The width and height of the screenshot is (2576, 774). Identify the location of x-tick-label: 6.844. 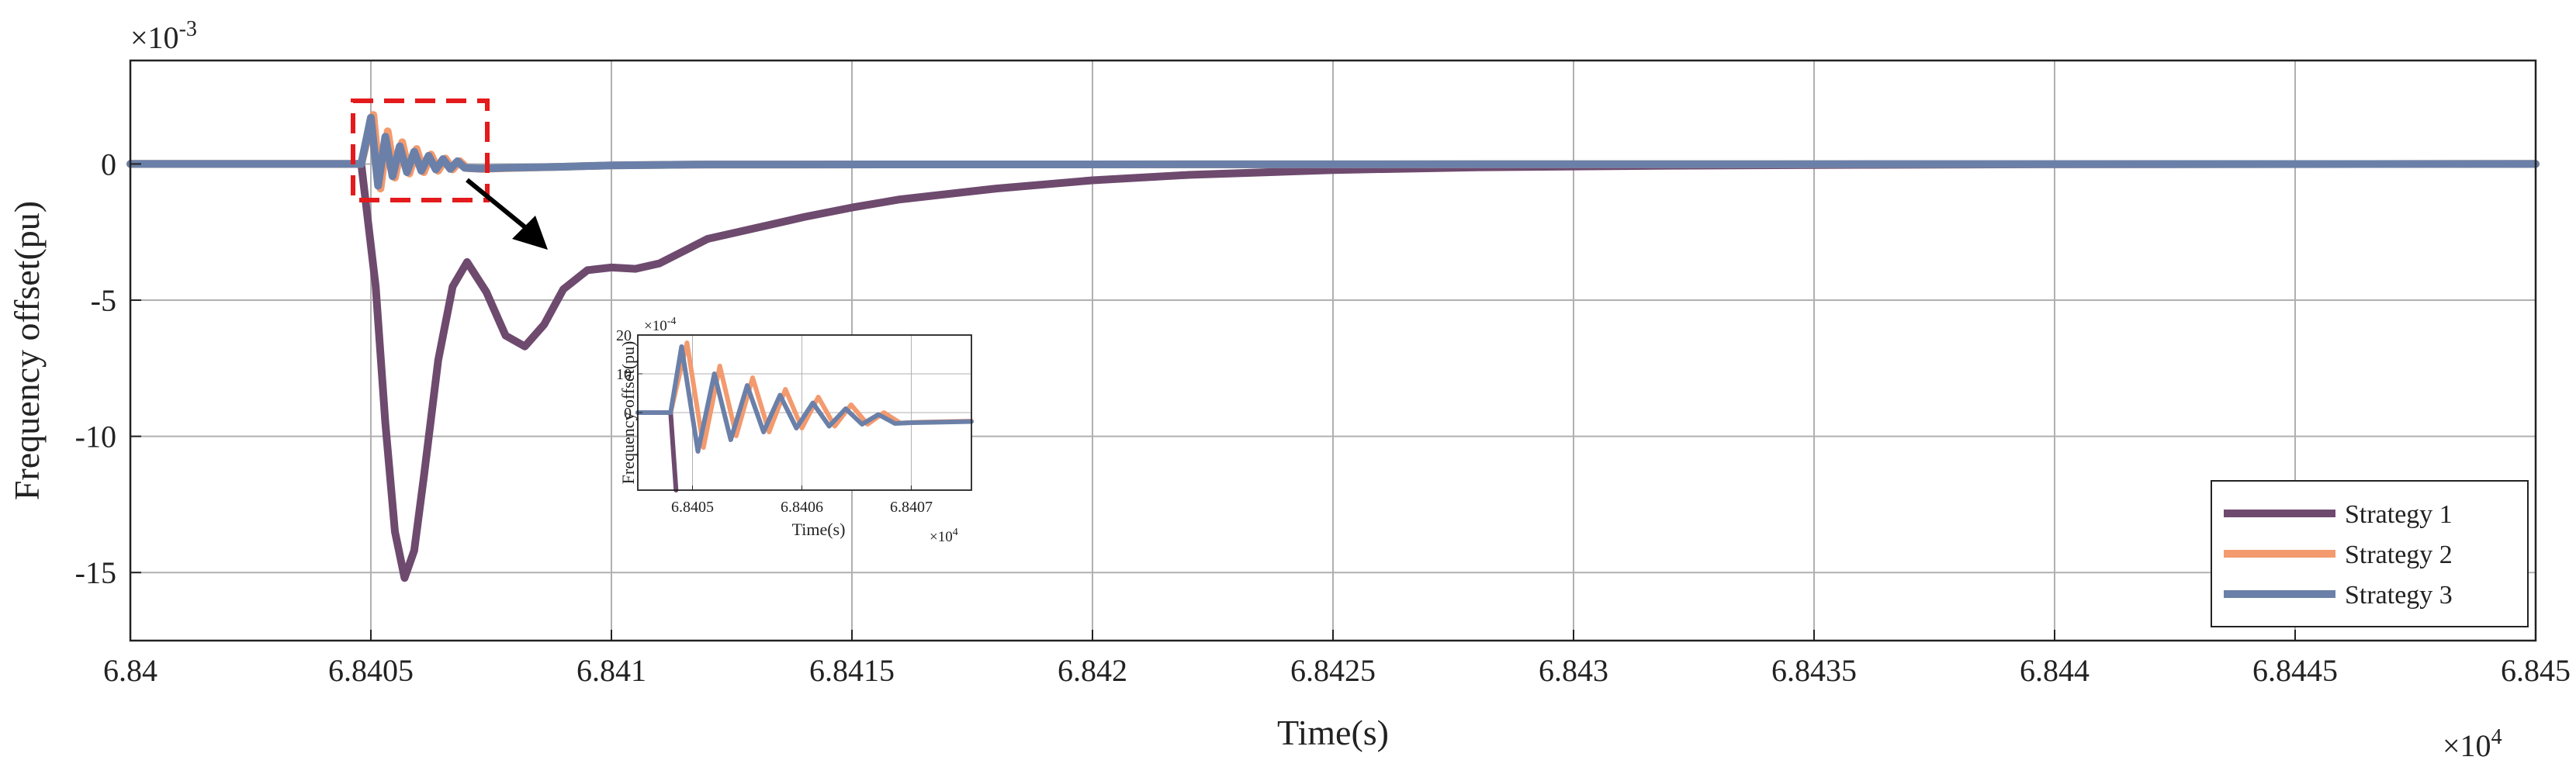
(2055, 670).